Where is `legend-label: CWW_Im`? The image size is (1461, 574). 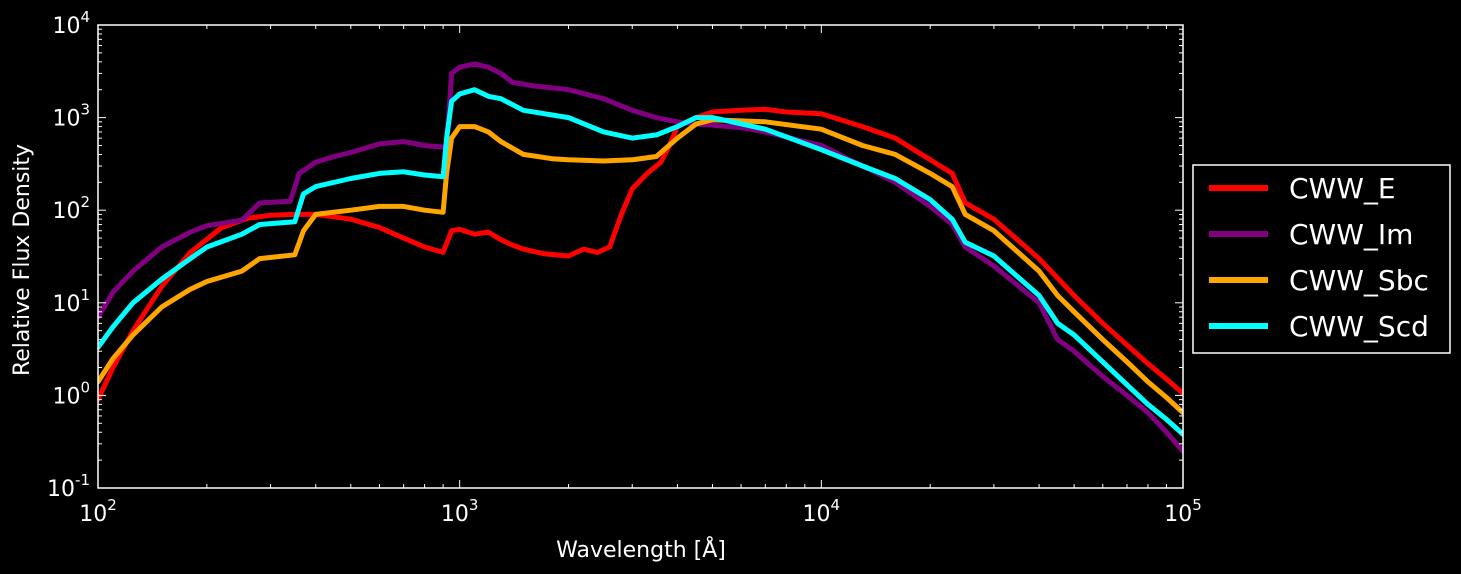 legend-label: CWW_Im is located at coordinates (1351, 234).